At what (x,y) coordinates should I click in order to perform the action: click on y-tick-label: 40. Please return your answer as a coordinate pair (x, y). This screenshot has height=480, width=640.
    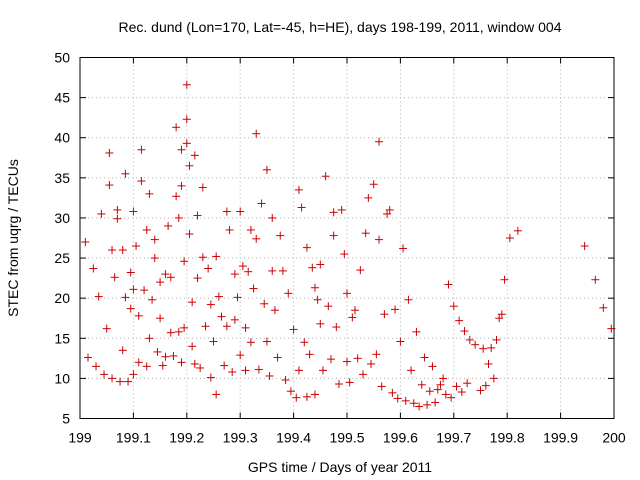
    Looking at the image, I should click on (62, 138).